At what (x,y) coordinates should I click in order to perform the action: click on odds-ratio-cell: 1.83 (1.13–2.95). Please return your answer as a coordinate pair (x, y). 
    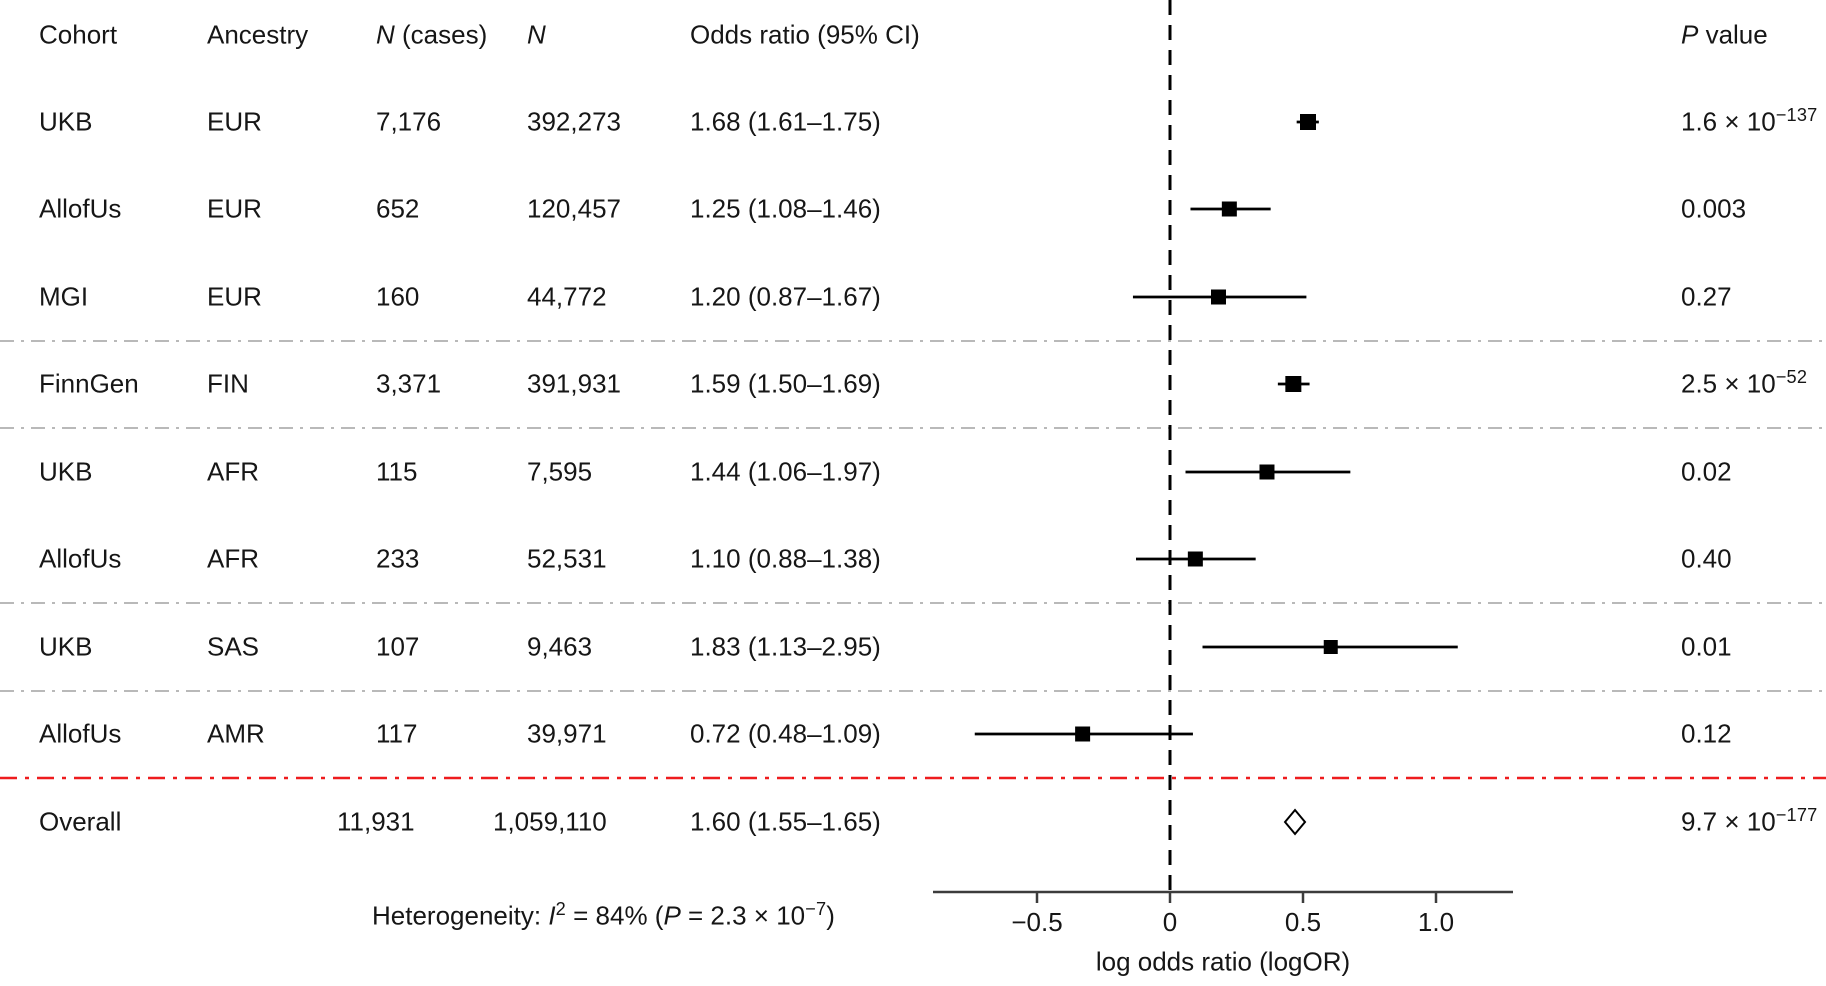
    Looking at the image, I should click on (785, 646).